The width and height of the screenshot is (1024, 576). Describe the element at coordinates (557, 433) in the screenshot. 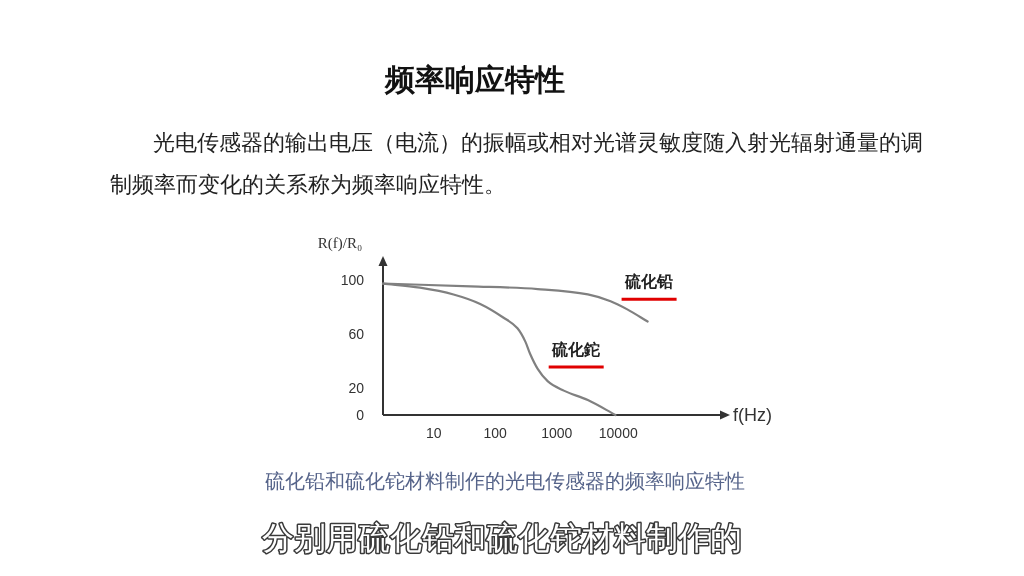

I see `x-tick: 1000` at that location.